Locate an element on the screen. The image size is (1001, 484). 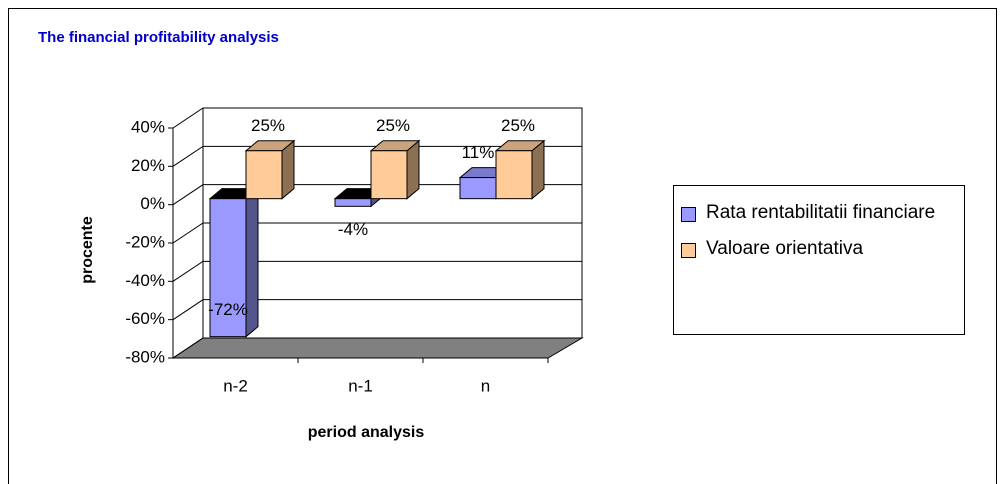
x-tick-label: n-2 is located at coordinates (235, 385).